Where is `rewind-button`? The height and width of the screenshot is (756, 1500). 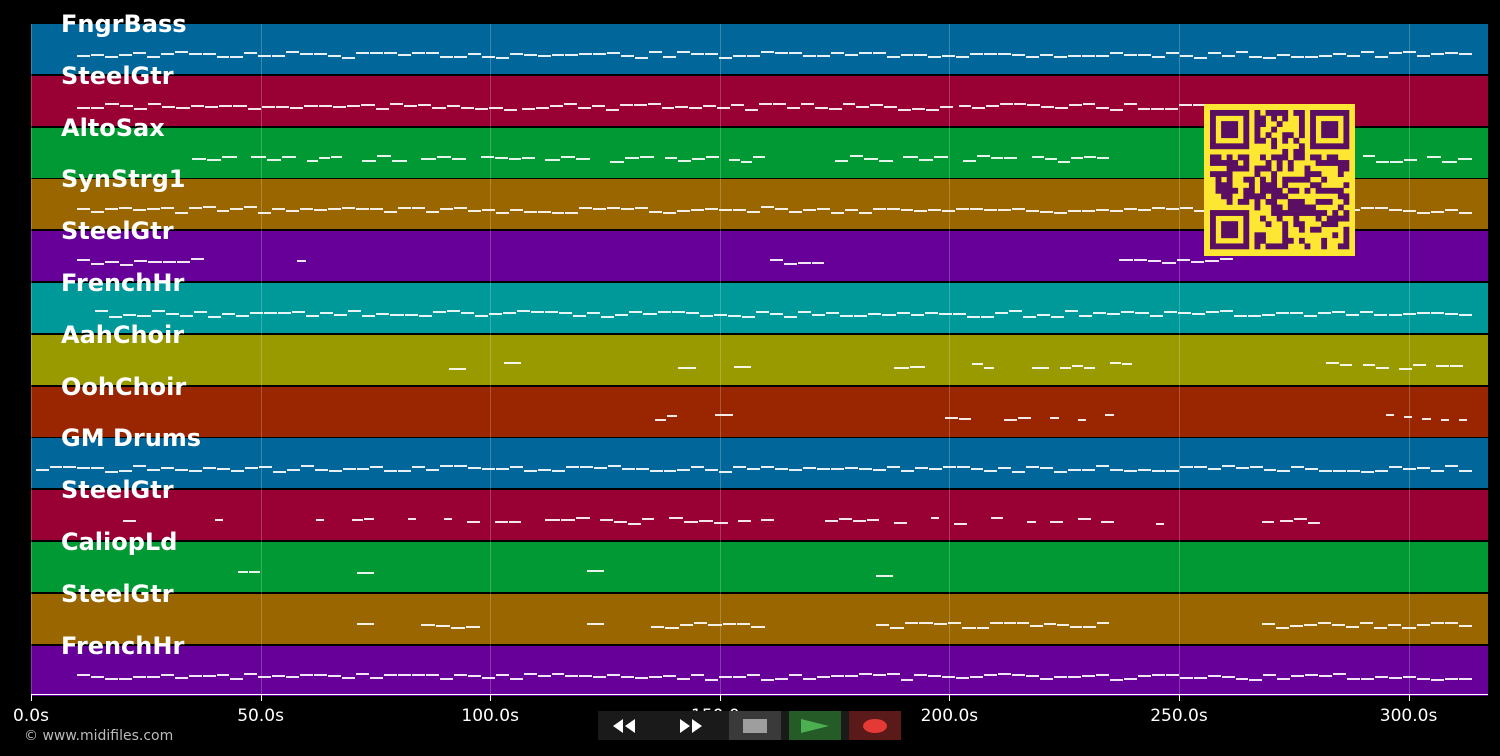
rewind-button is located at coordinates (624, 725).